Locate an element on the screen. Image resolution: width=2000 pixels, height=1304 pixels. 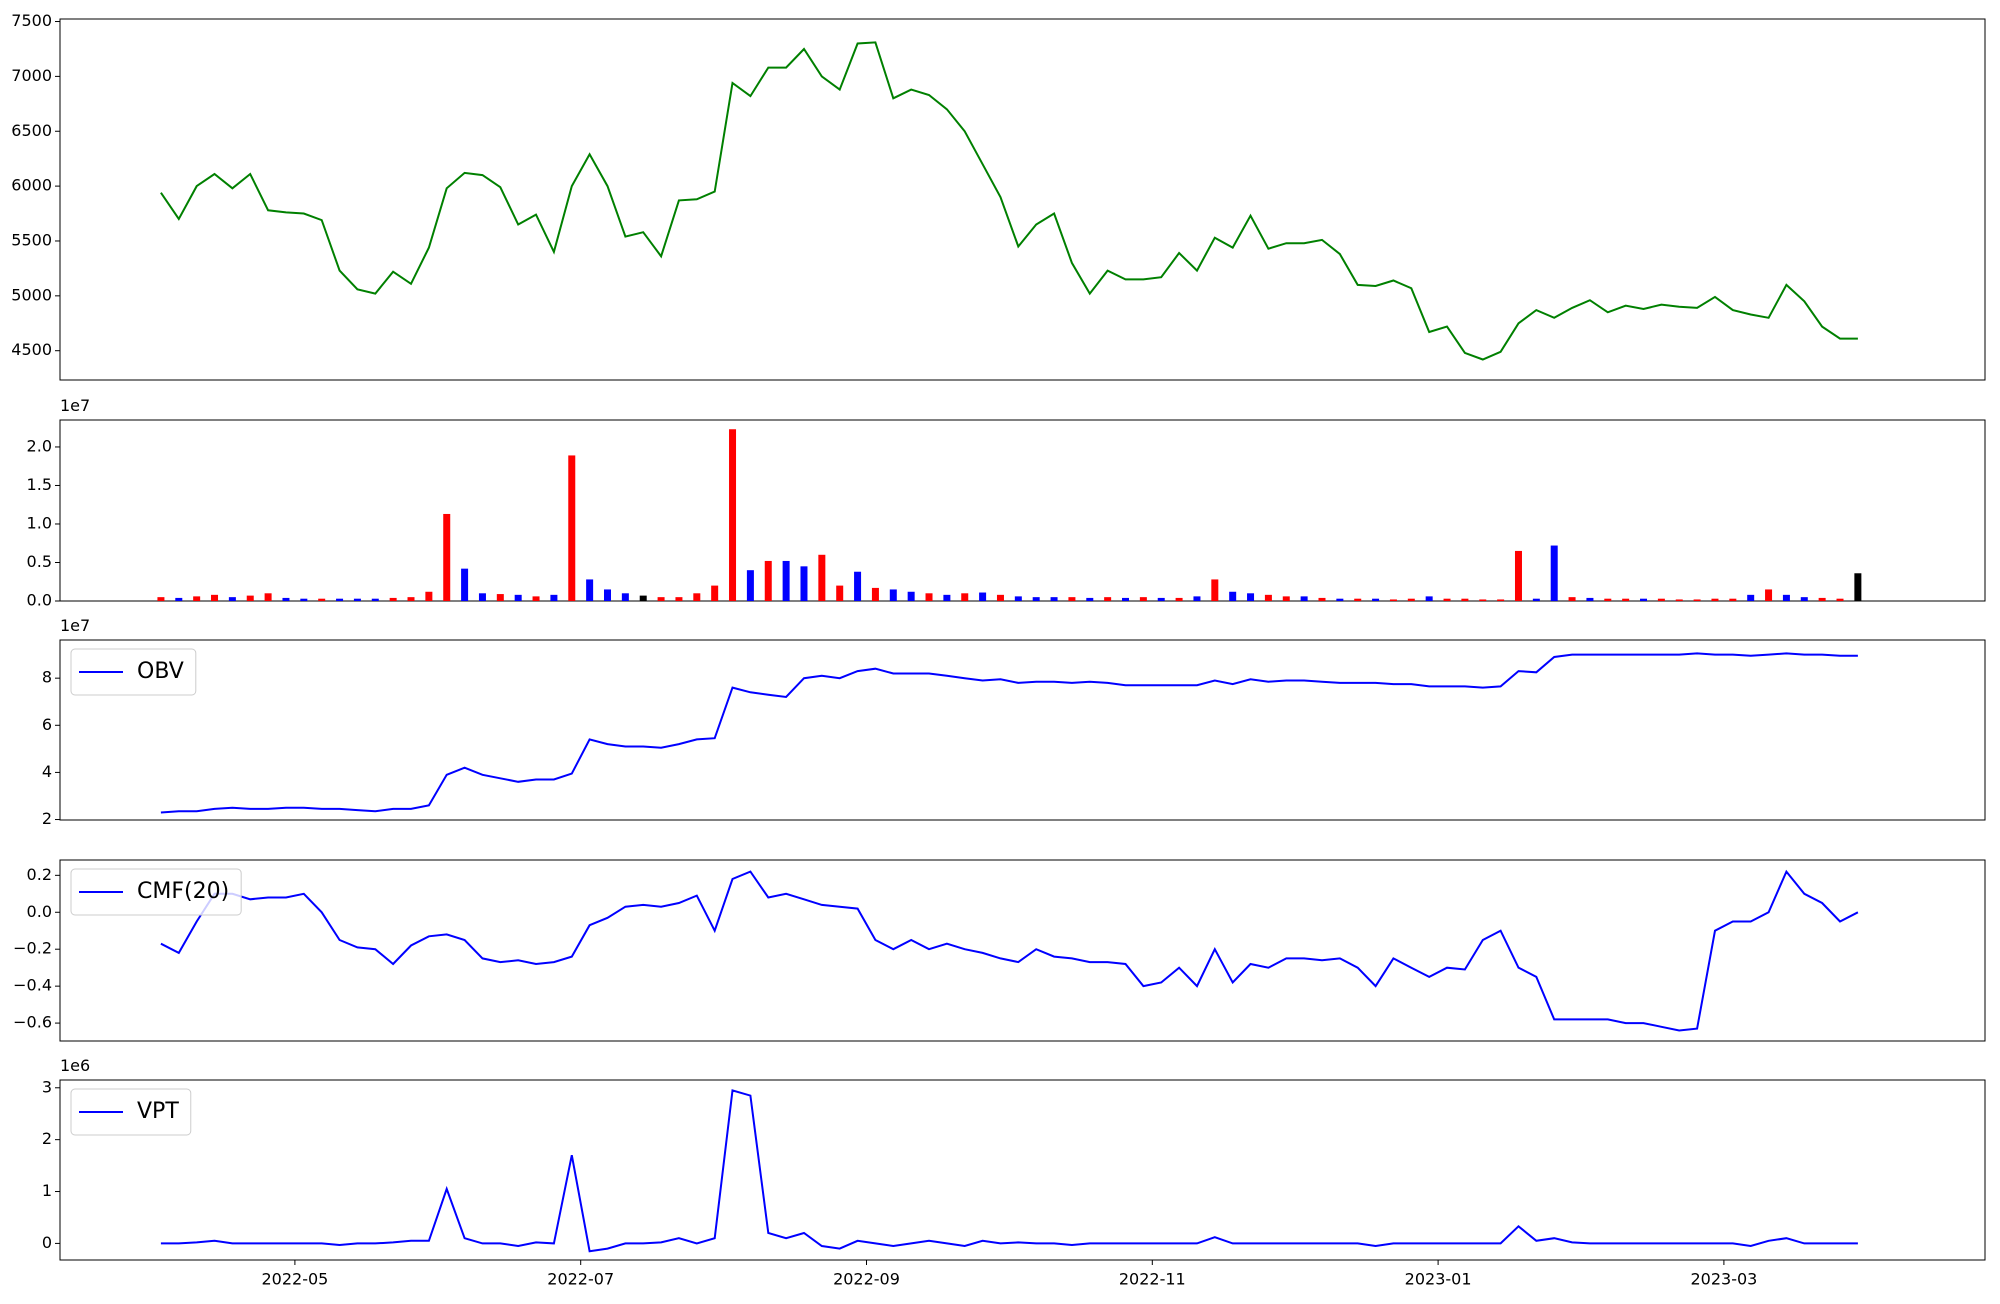
y-tick-label: 1 is located at coordinates (47, 1190).